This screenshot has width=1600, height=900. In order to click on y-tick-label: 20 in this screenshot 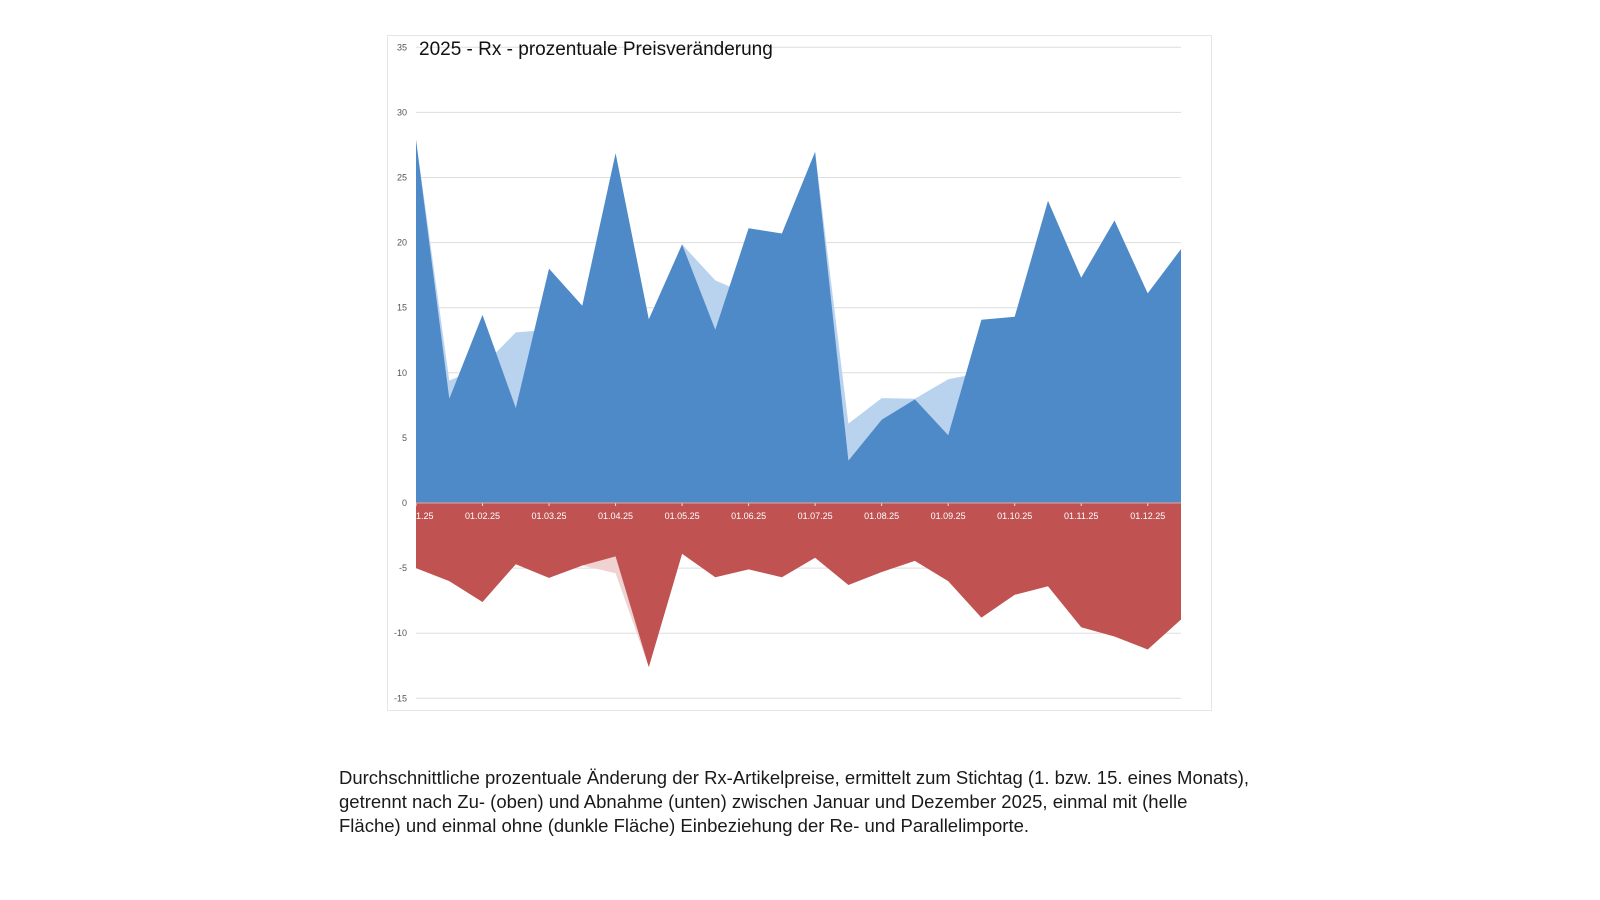, I will do `click(402, 243)`.